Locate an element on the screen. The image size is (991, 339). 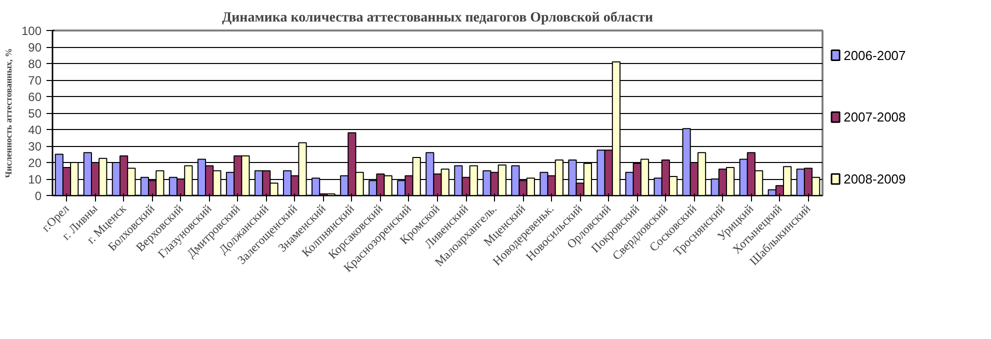
y-tick-label: 30 is located at coordinates (35, 147).